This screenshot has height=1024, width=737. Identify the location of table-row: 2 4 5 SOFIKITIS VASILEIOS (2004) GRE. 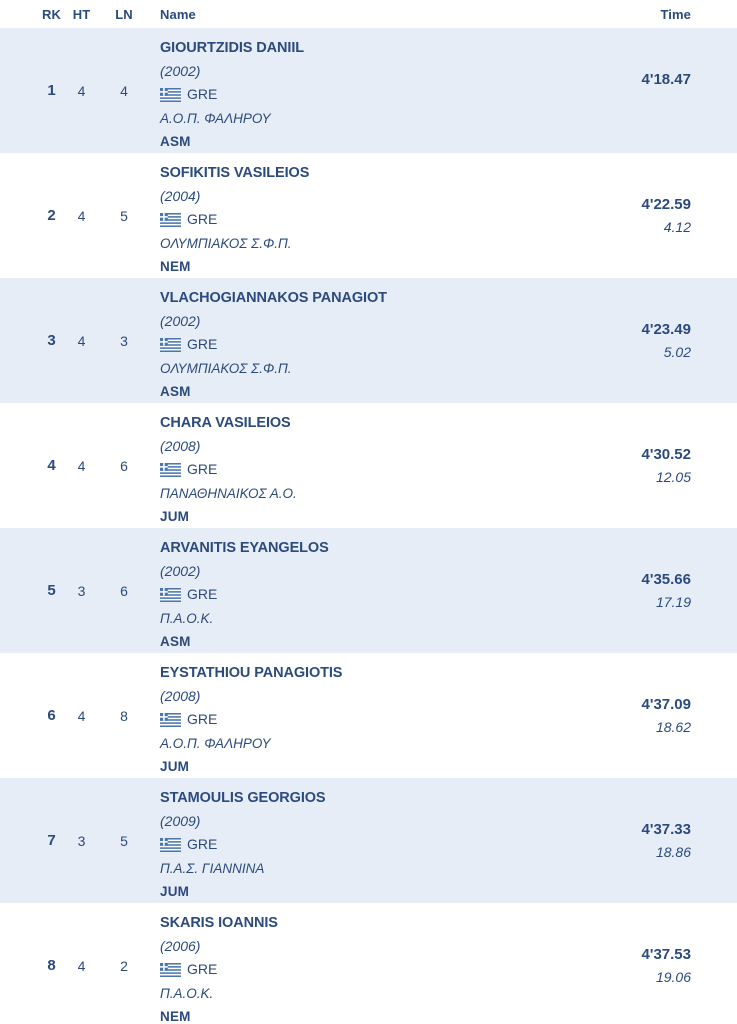
(368, 215).